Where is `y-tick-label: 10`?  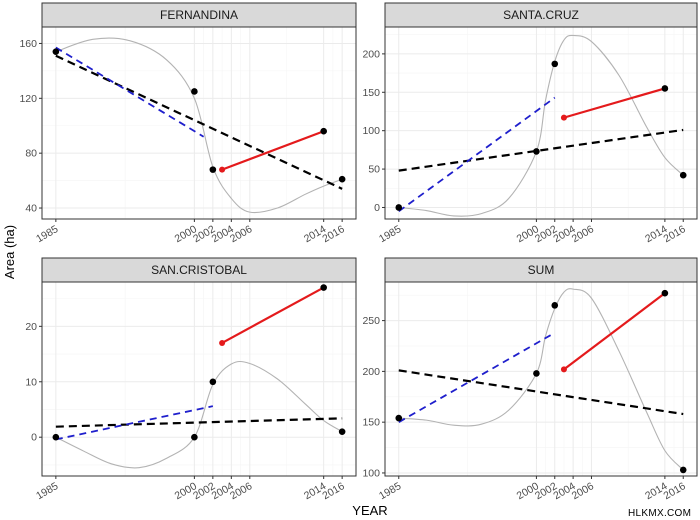 y-tick-label: 10 is located at coordinates (31, 382).